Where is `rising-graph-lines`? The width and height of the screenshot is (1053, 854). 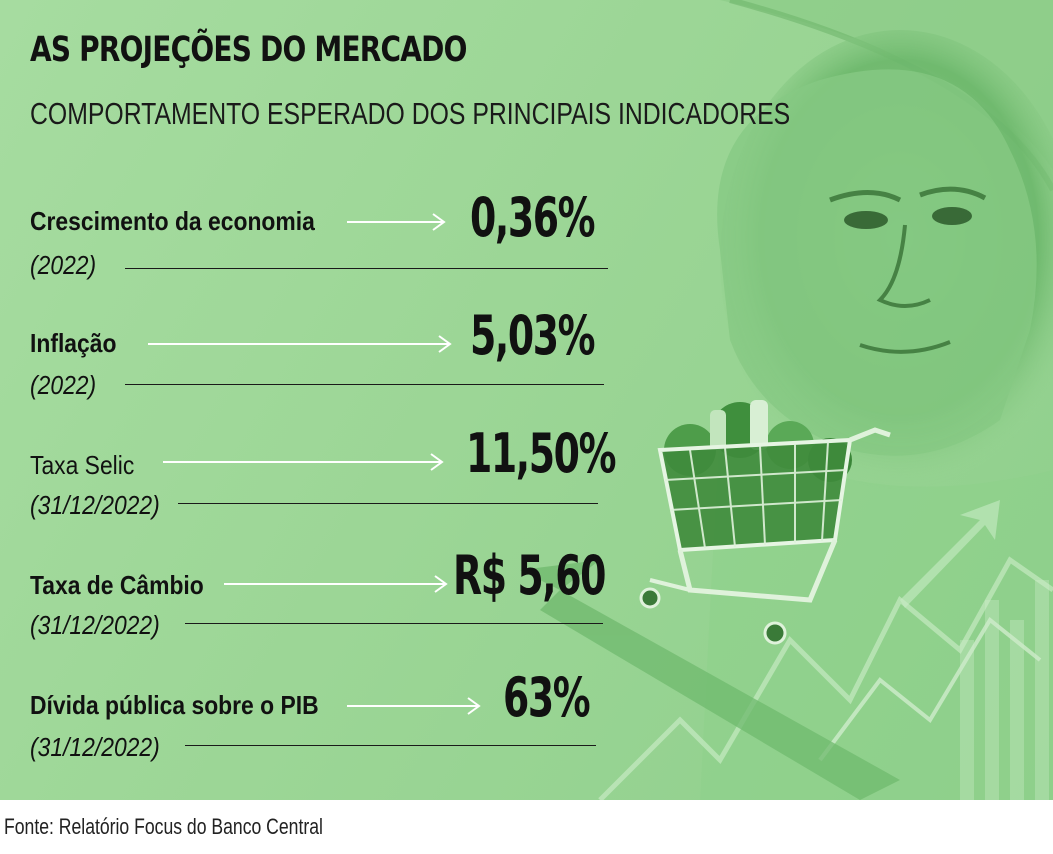
rising-graph-lines is located at coordinates (825, 678).